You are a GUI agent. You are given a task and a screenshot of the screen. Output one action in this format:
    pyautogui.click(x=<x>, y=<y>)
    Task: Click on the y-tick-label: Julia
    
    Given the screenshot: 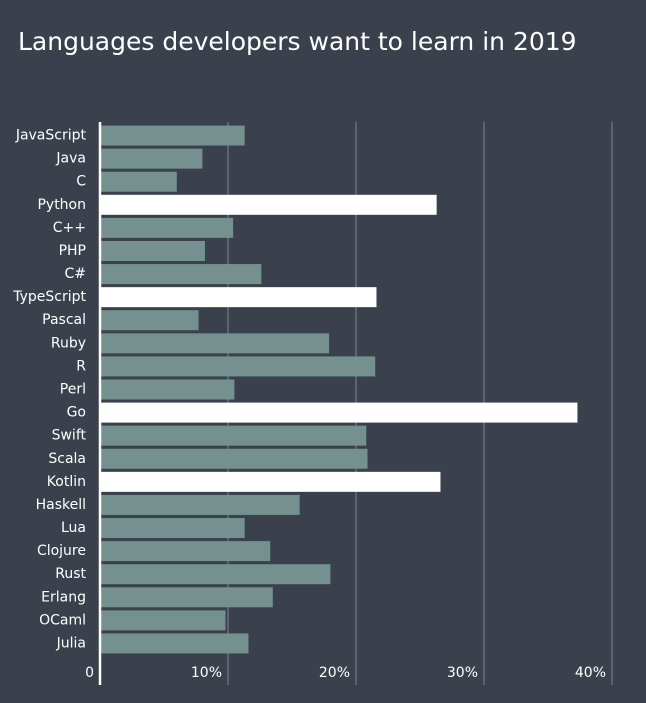 What is the action you would take?
    pyautogui.click(x=71, y=643)
    